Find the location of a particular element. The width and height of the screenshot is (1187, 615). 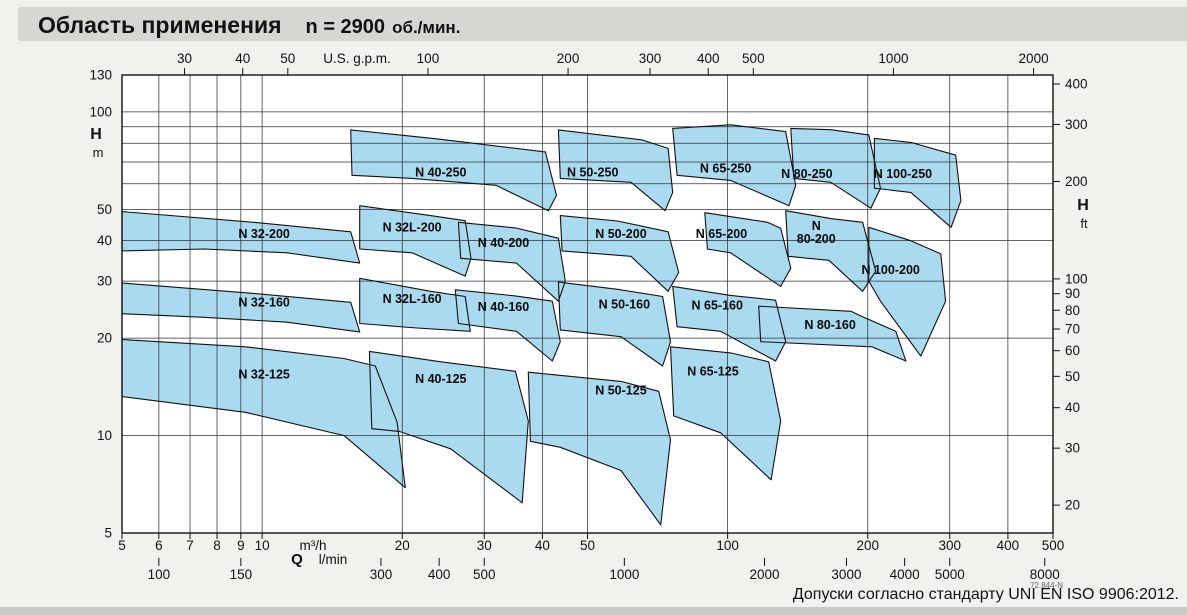

lmin-axis-tick-label: 1000 is located at coordinates (624, 574).